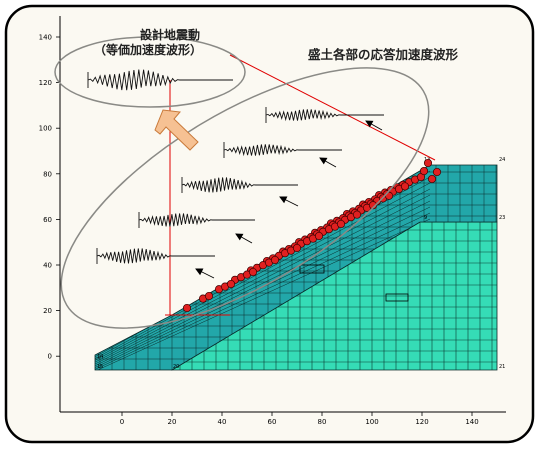  Describe the element at coordinates (50, 357) in the screenshot. I see `y-tick-label: 0` at that location.